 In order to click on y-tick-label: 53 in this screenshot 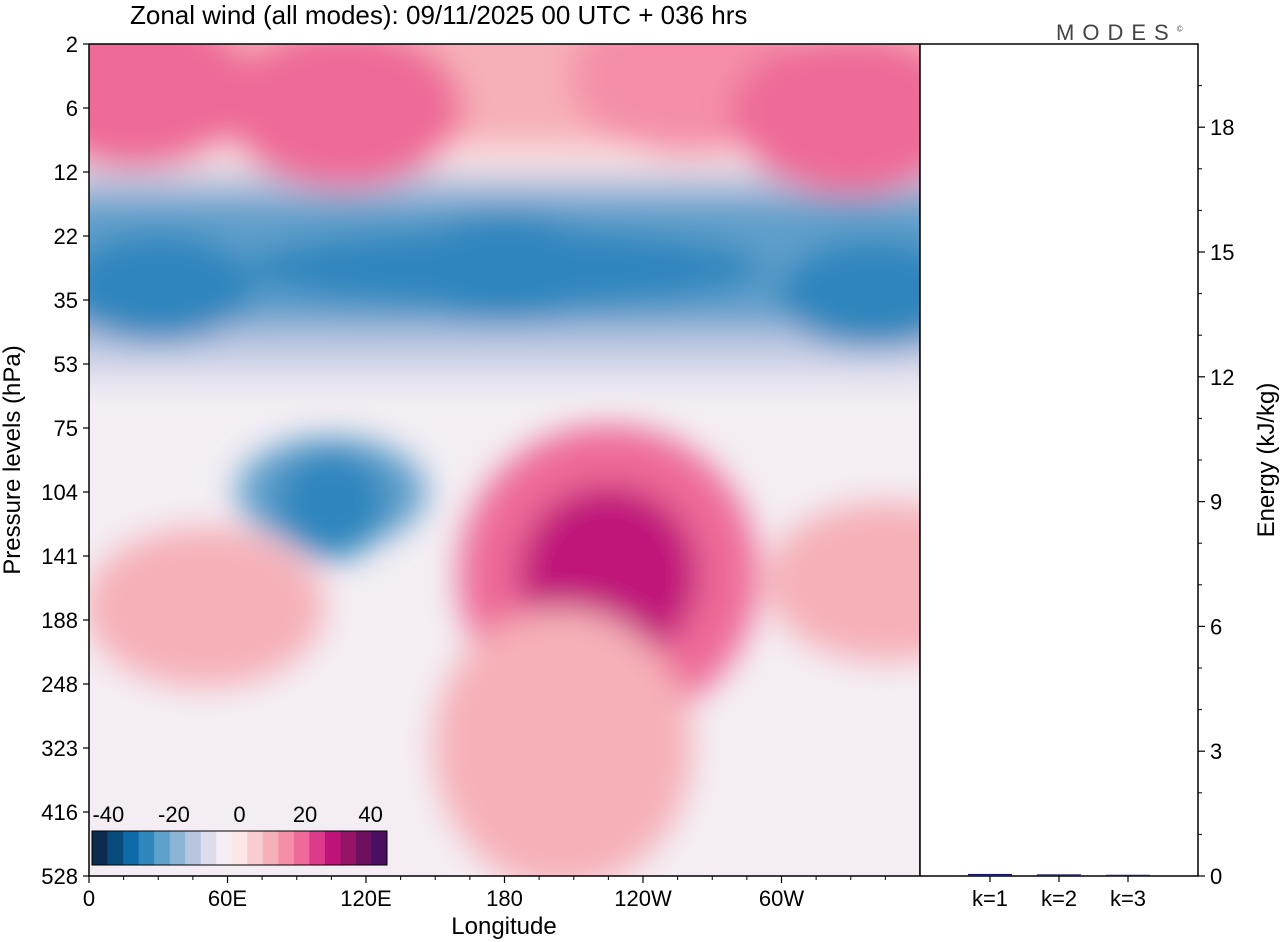, I will do `click(66, 364)`.